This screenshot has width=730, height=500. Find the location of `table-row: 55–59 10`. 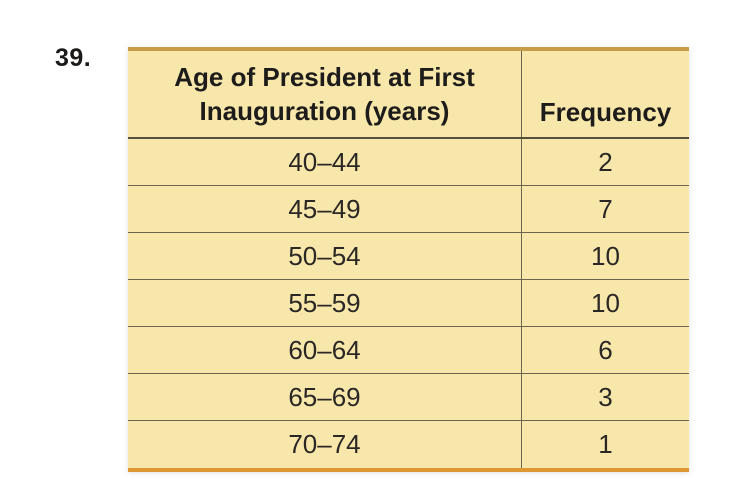

table-row: 55–59 10 is located at coordinates (408, 303).